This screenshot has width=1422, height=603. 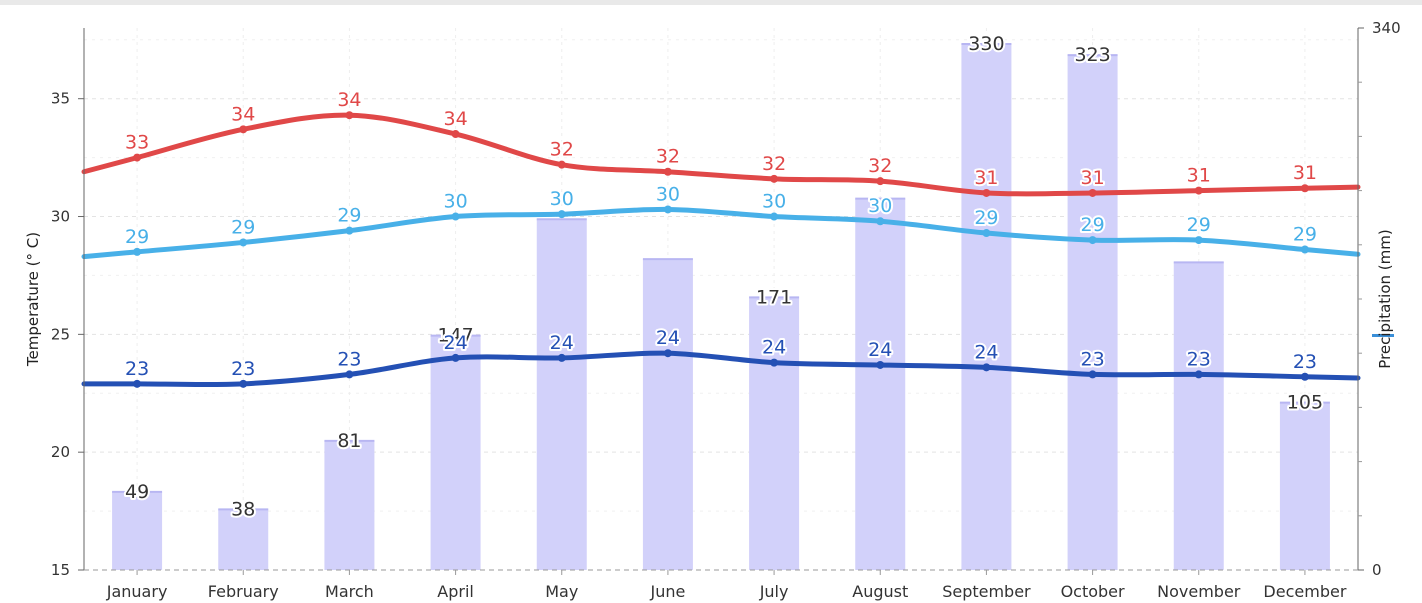 I want to click on x-tick-label: January, so click(x=137, y=591).